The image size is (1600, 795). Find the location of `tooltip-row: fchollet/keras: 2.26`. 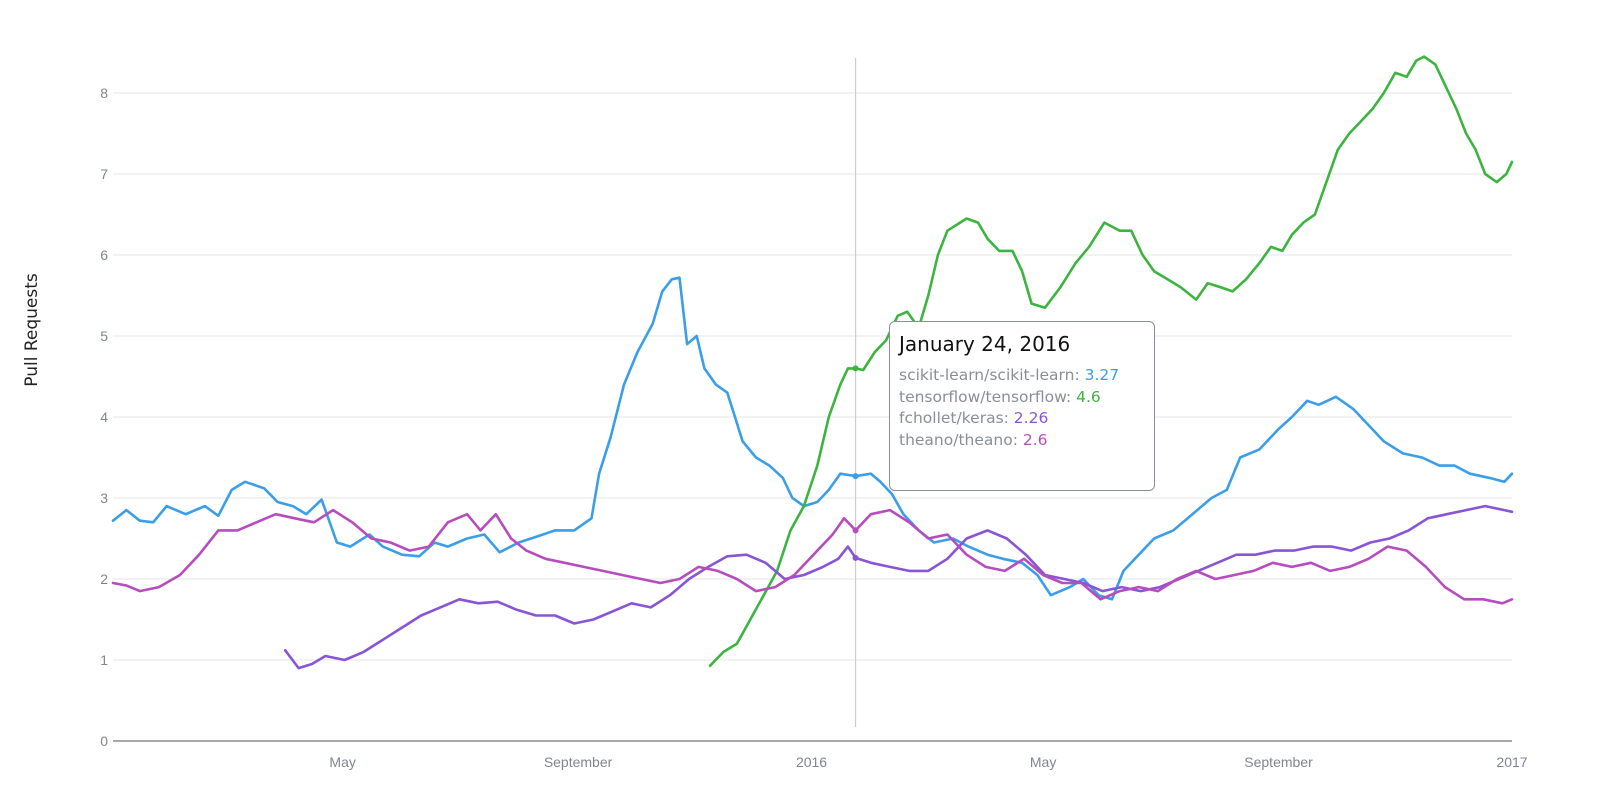

tooltip-row: fchollet/keras: 2.26 is located at coordinates (974, 418).